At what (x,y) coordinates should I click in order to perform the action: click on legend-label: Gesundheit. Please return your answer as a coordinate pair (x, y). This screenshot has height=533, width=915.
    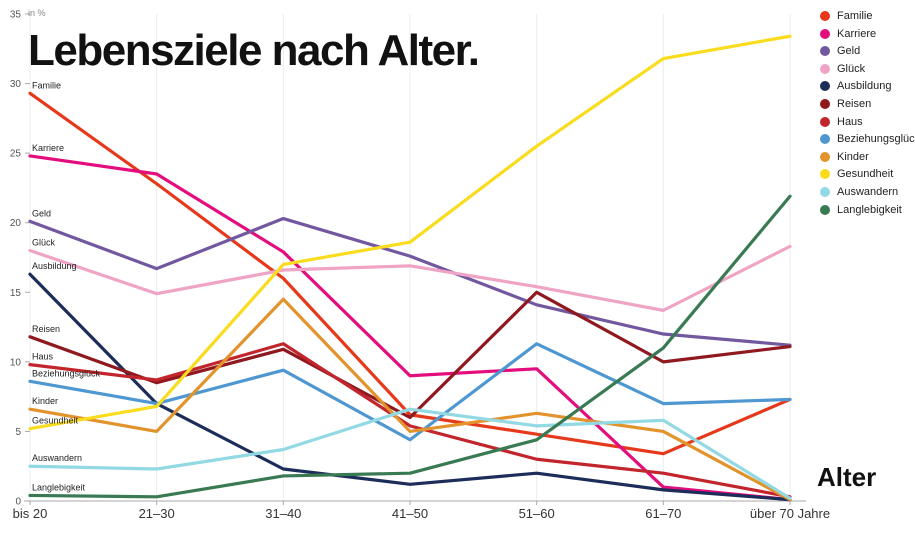
    Looking at the image, I should click on (865, 174).